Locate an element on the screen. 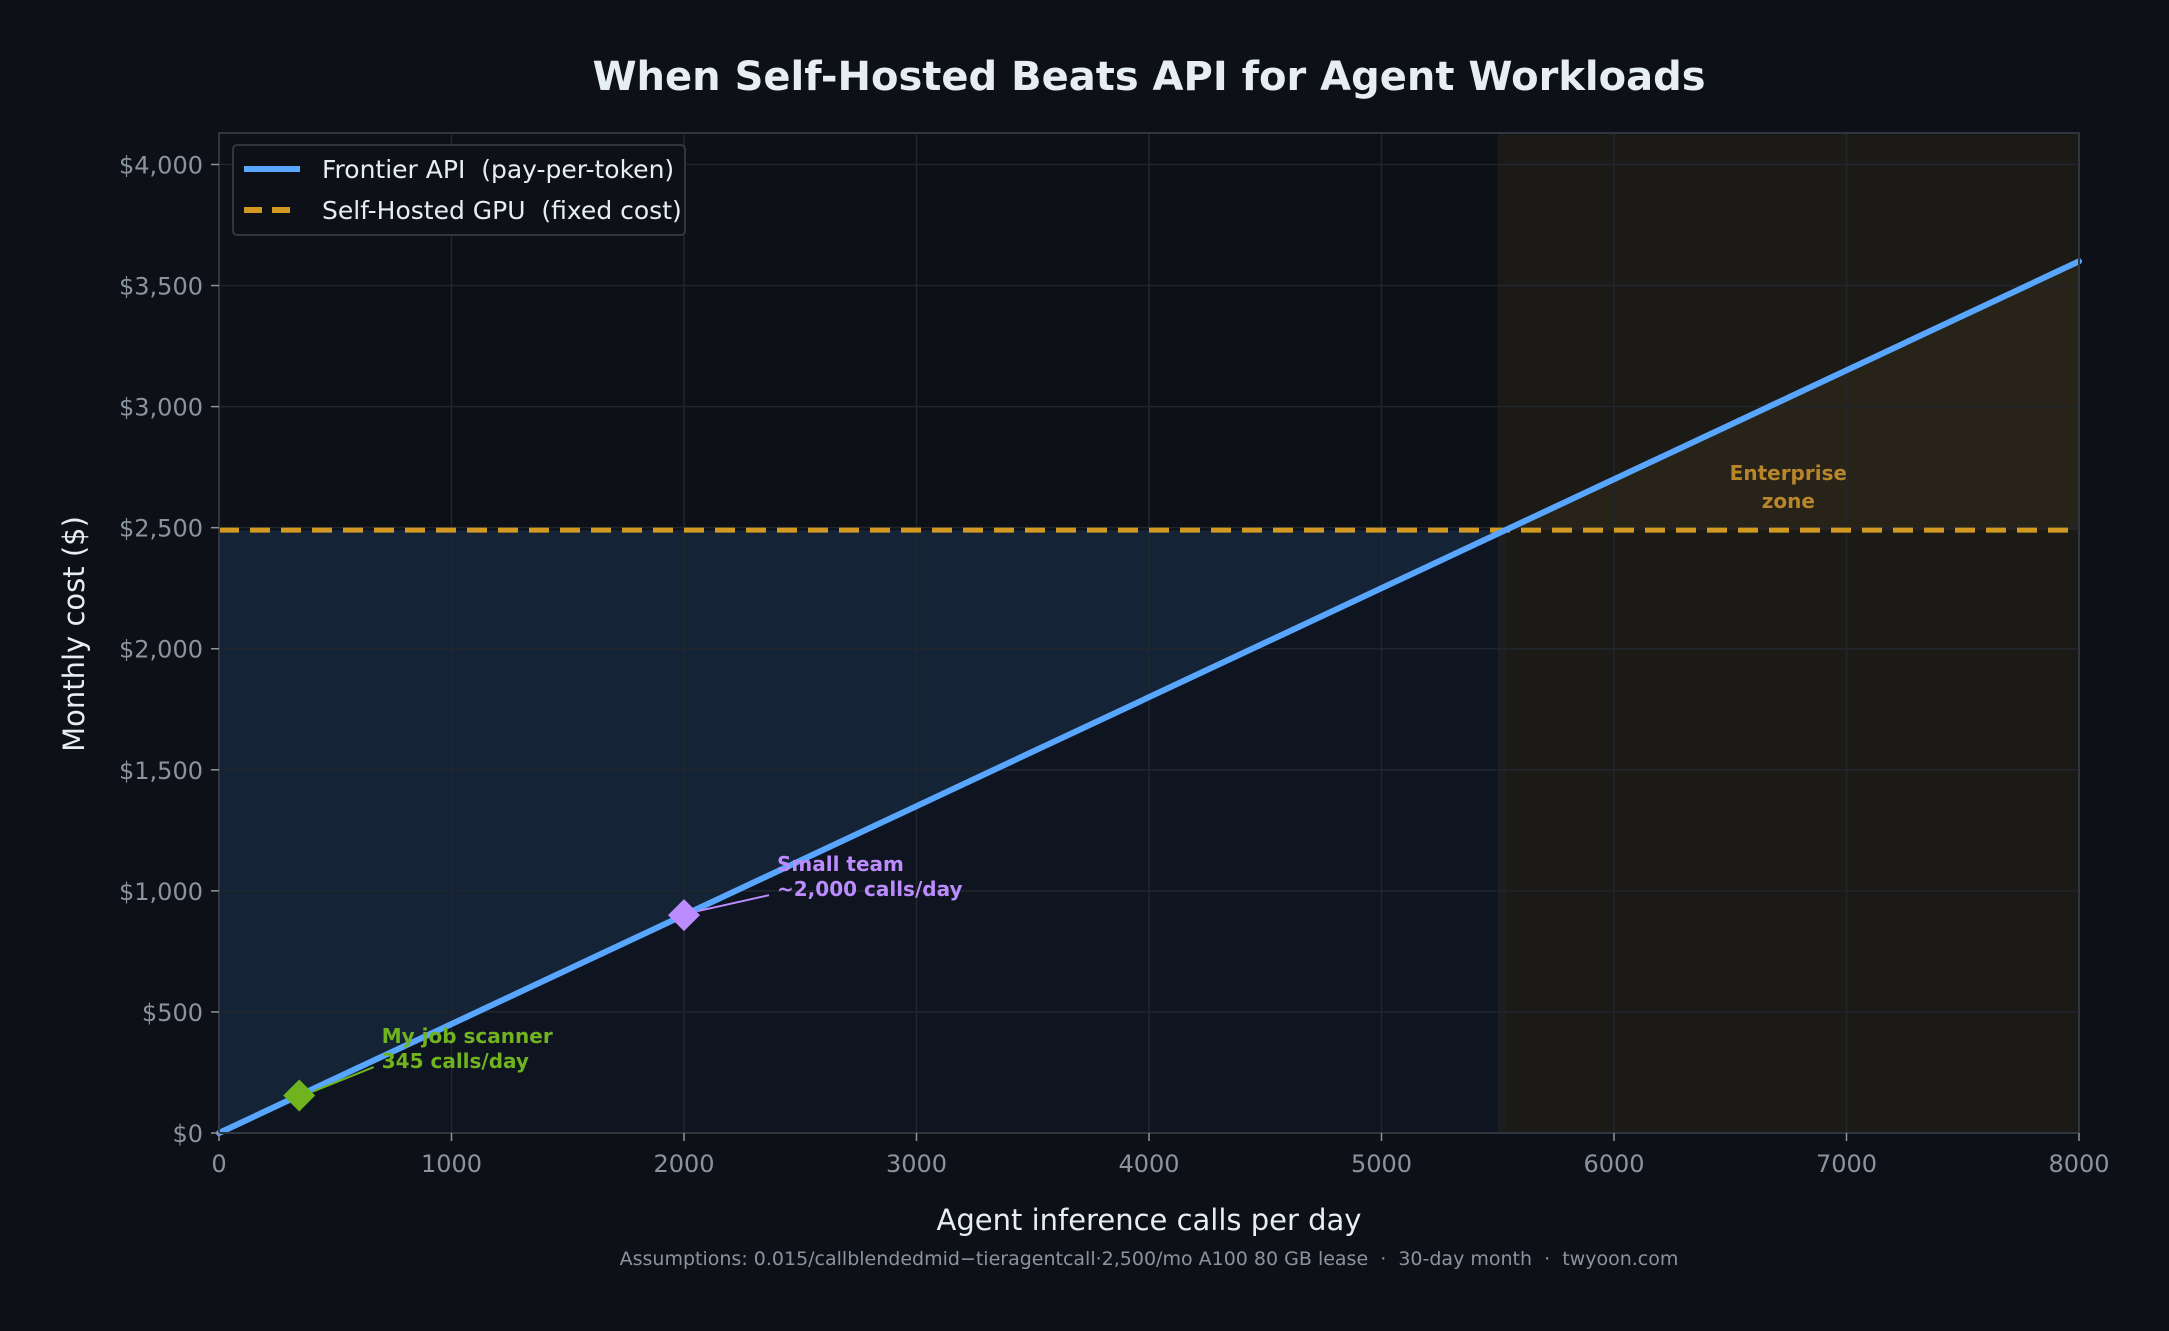 The height and width of the screenshot is (1331, 2169). enterprise-zone-label: Enterprise zone is located at coordinates (1788, 487).